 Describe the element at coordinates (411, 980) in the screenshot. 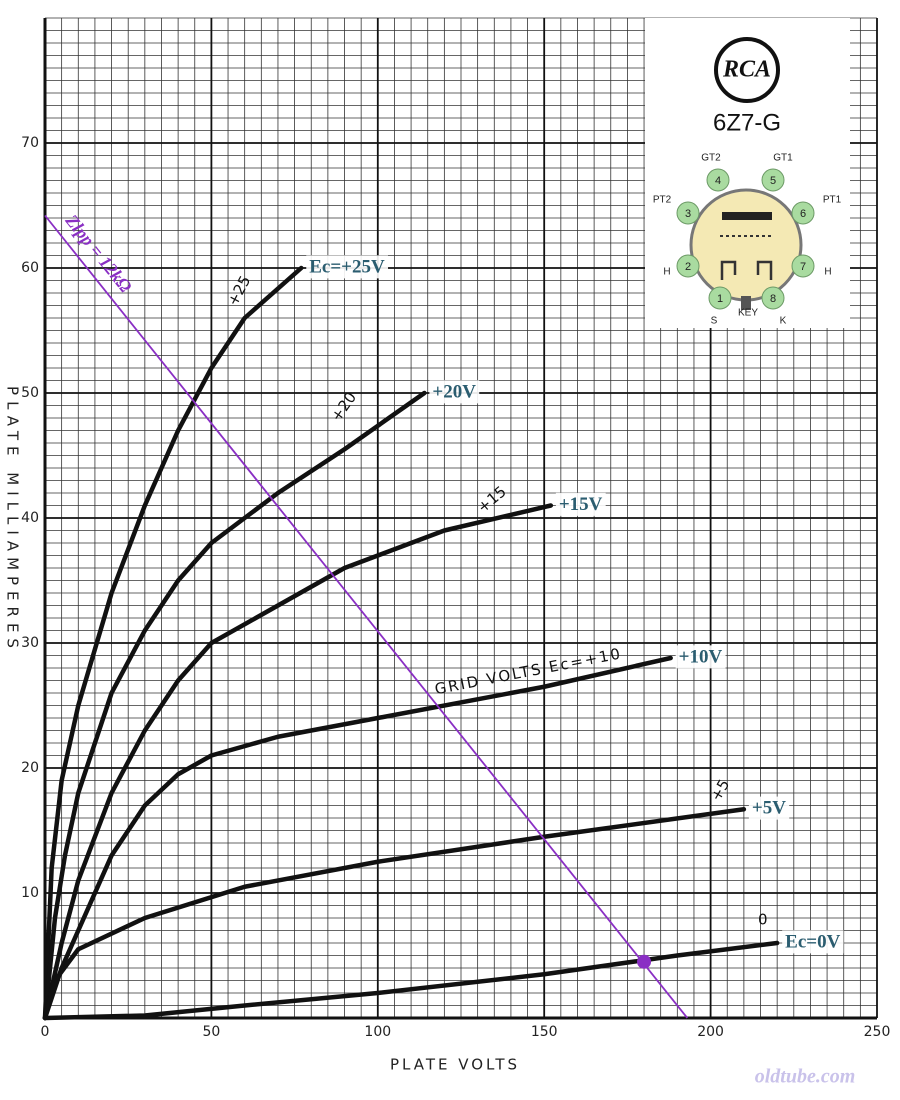

I see `plate-curve` at that location.